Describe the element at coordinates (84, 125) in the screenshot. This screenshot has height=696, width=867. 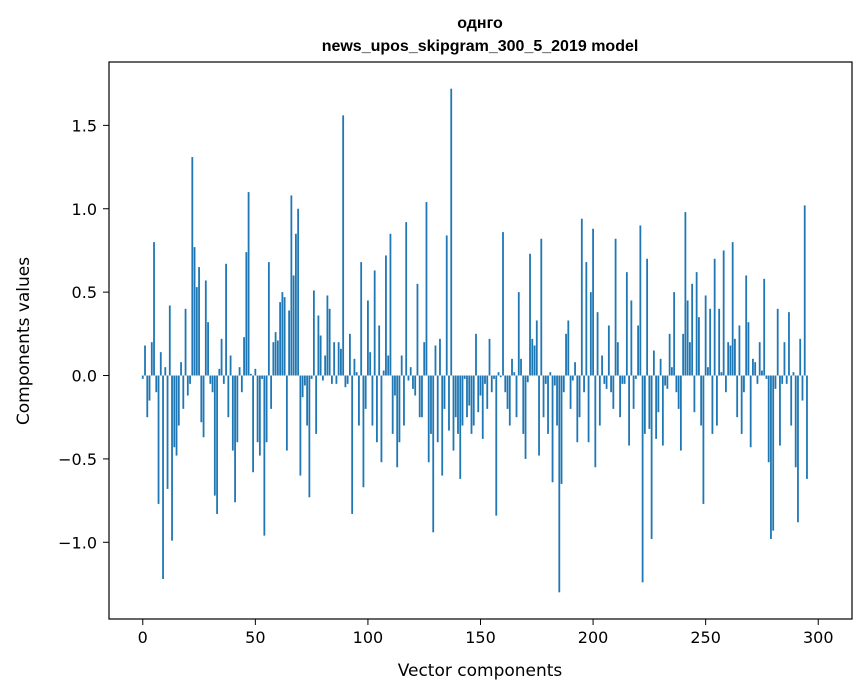
I see `y-tick-label: 1.5` at that location.